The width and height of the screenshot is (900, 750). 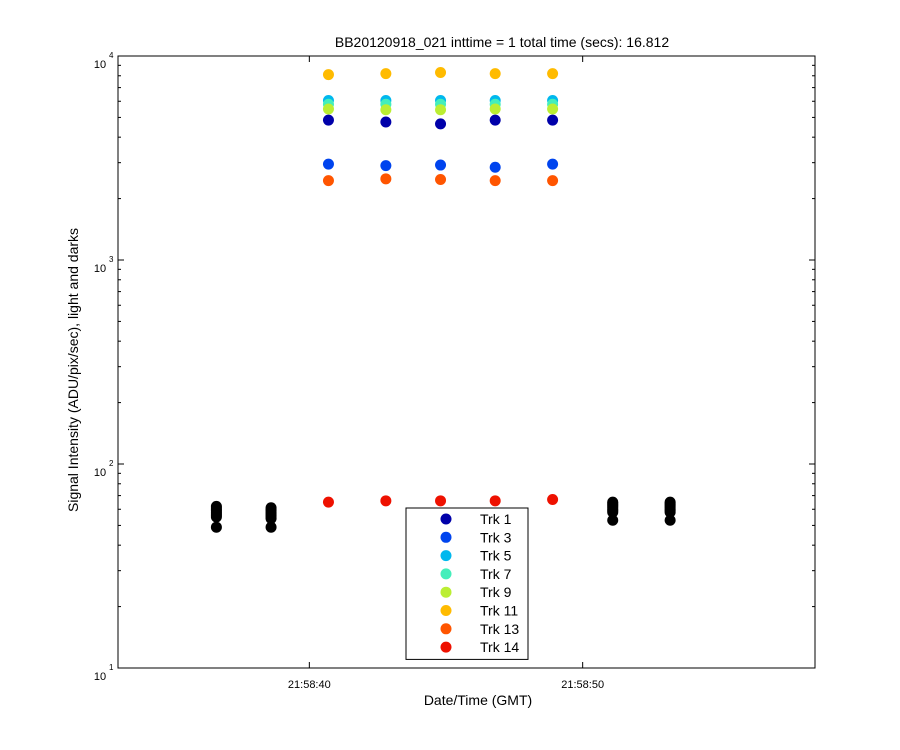 What do you see at coordinates (496, 519) in the screenshot?
I see `legend-label: Trk 1` at bounding box center [496, 519].